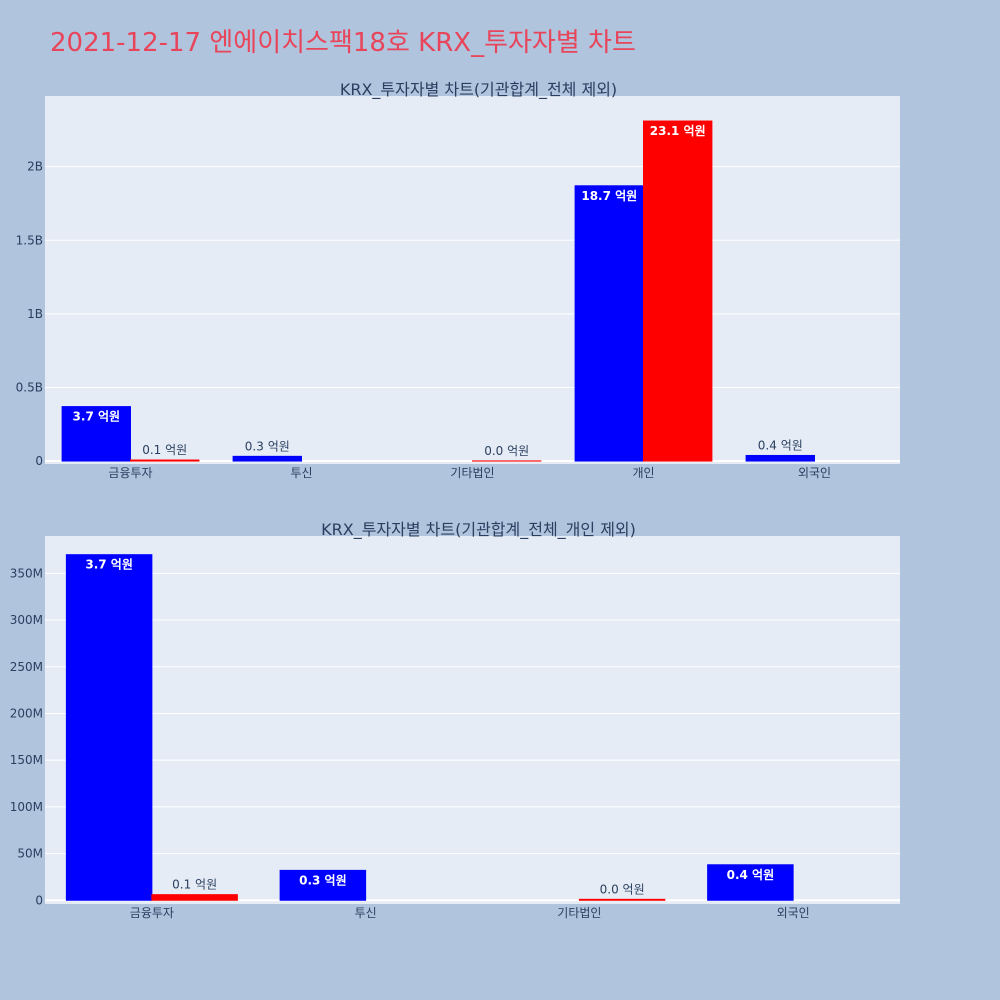  What do you see at coordinates (26, 807) in the screenshot?
I see `y-tick-label: 100M` at bounding box center [26, 807].